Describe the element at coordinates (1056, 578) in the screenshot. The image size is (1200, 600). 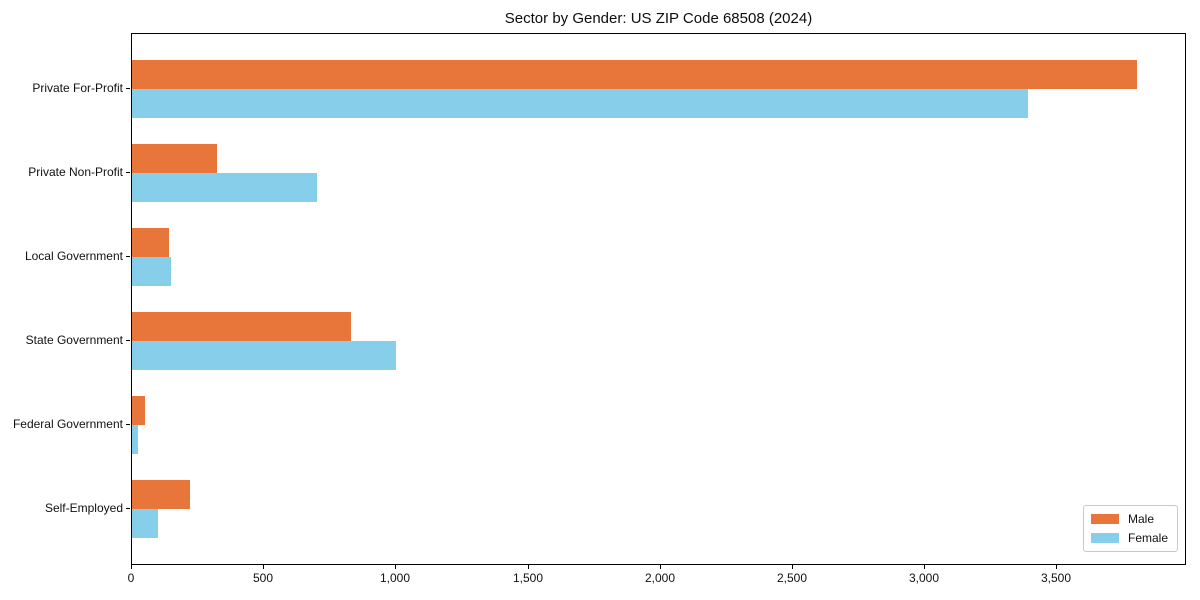
I see `x-tick-label-3-500: 3,500` at that location.